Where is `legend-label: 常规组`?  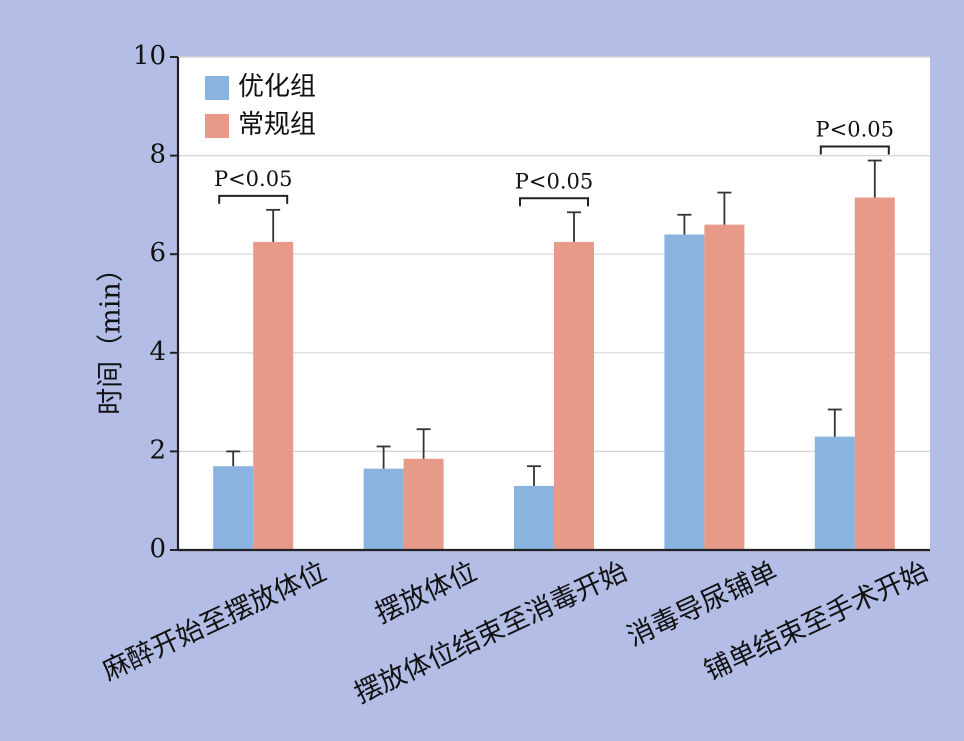 legend-label: 常规组 is located at coordinates (277, 125).